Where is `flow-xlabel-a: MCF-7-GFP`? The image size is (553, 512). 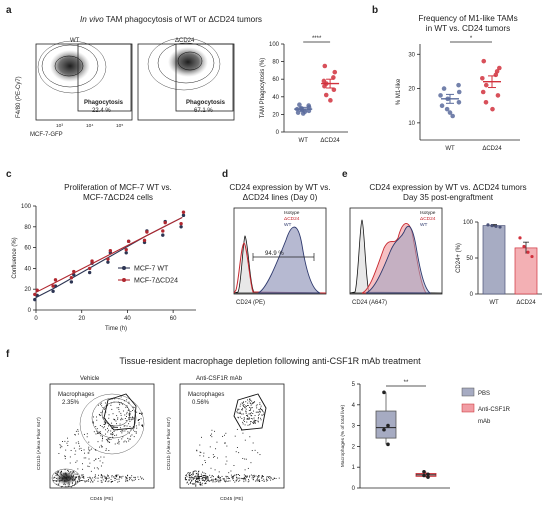
flow-xlabel-a: MCF-7-GFP is located at coordinates (46, 135).